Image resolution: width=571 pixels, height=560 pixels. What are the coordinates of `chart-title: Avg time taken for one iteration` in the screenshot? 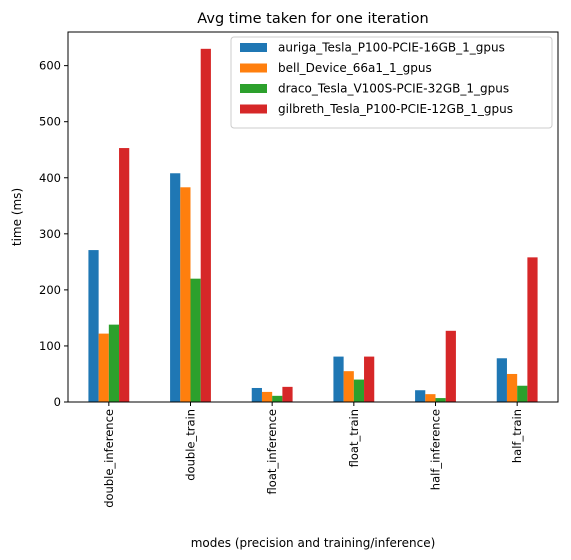 It's located at (312, 19).